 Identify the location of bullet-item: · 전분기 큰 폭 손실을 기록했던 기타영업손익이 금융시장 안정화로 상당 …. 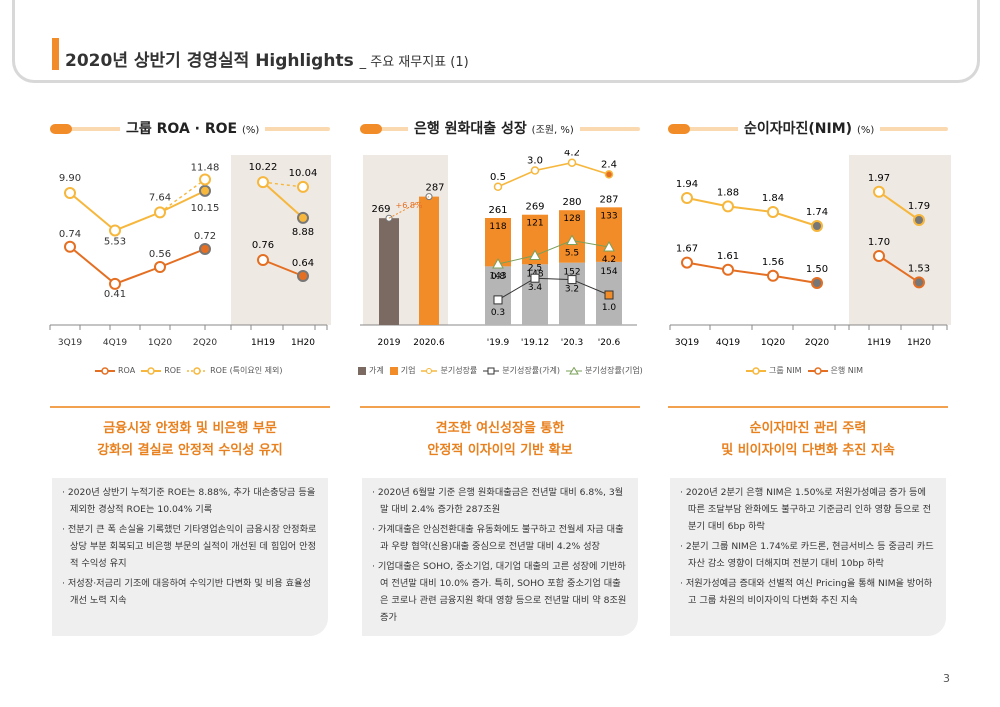
(189, 546).